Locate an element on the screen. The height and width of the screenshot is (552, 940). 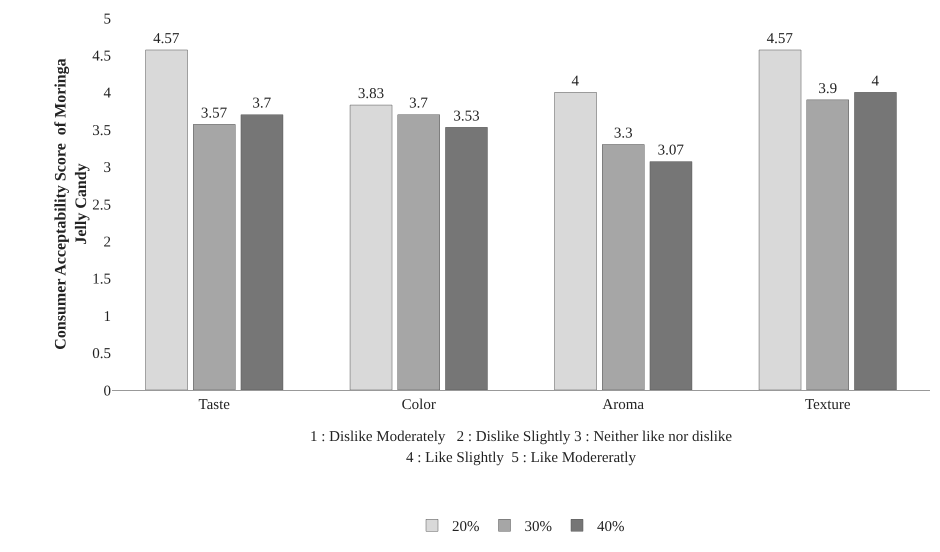
x-tick-label: Taste is located at coordinates (214, 405).